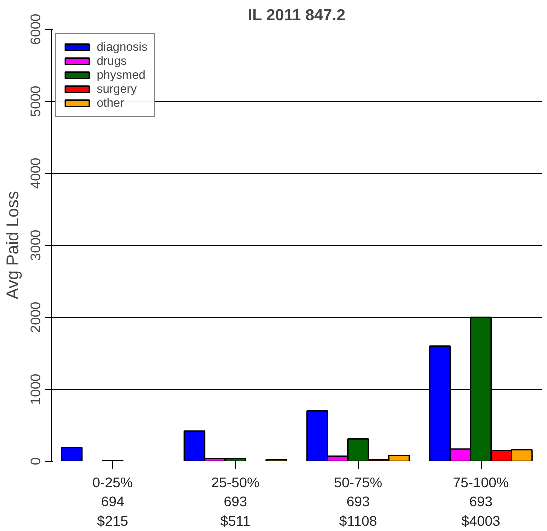 The width and height of the screenshot is (547, 531). What do you see at coordinates (117, 89) in the screenshot?
I see `legend-label: surgery` at bounding box center [117, 89].